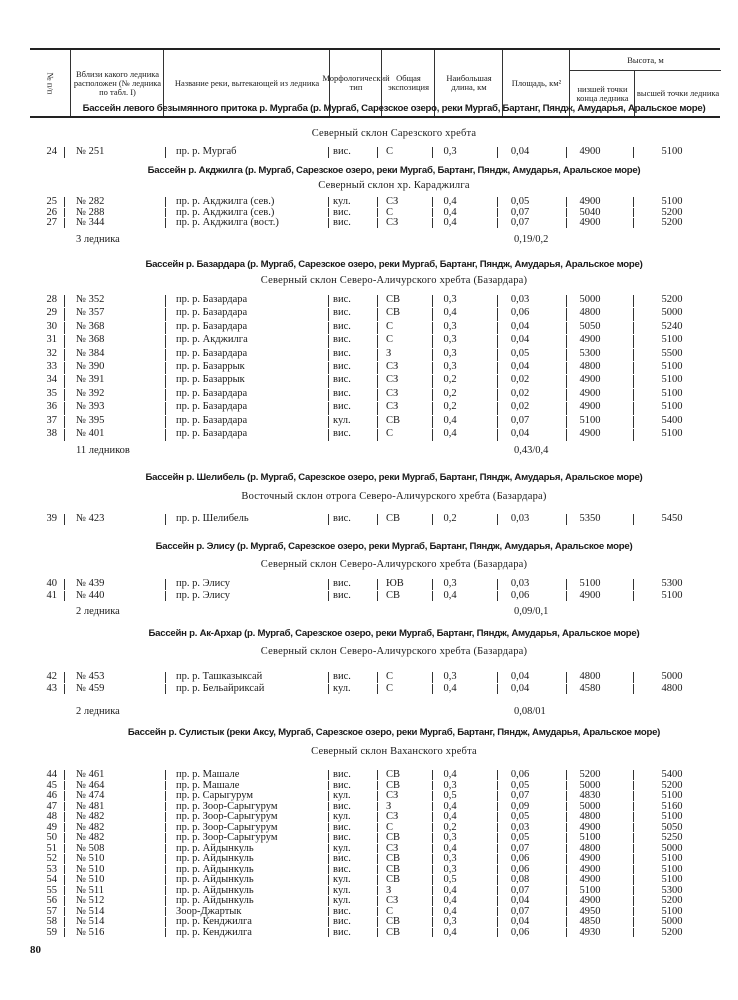 This screenshot has height=1000, width=738. I want to click on height-high: 5200, so click(672, 785).